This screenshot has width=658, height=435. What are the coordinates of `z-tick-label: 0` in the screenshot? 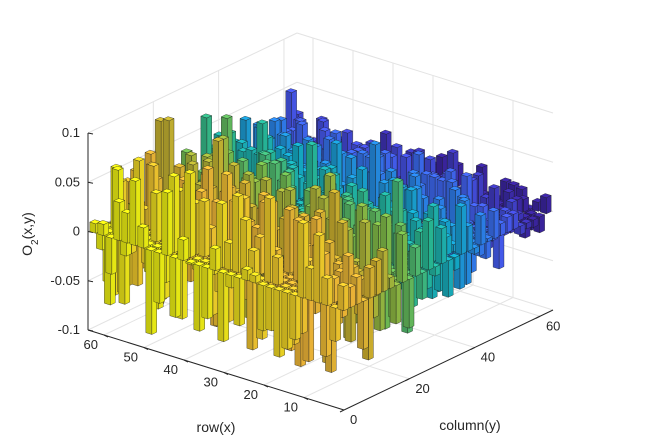 It's located at (76, 231).